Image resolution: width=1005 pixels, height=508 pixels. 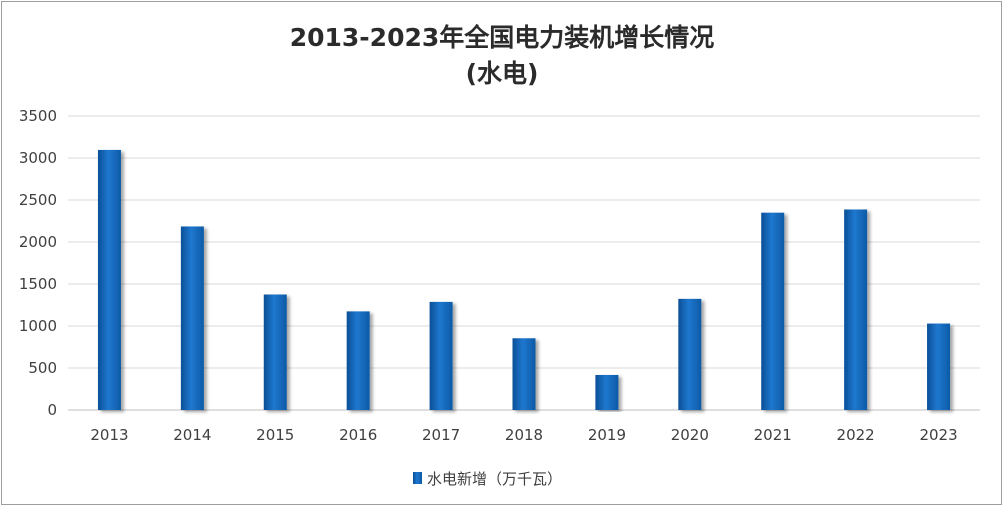 What do you see at coordinates (773, 311) in the screenshot?
I see `bar-2021` at bounding box center [773, 311].